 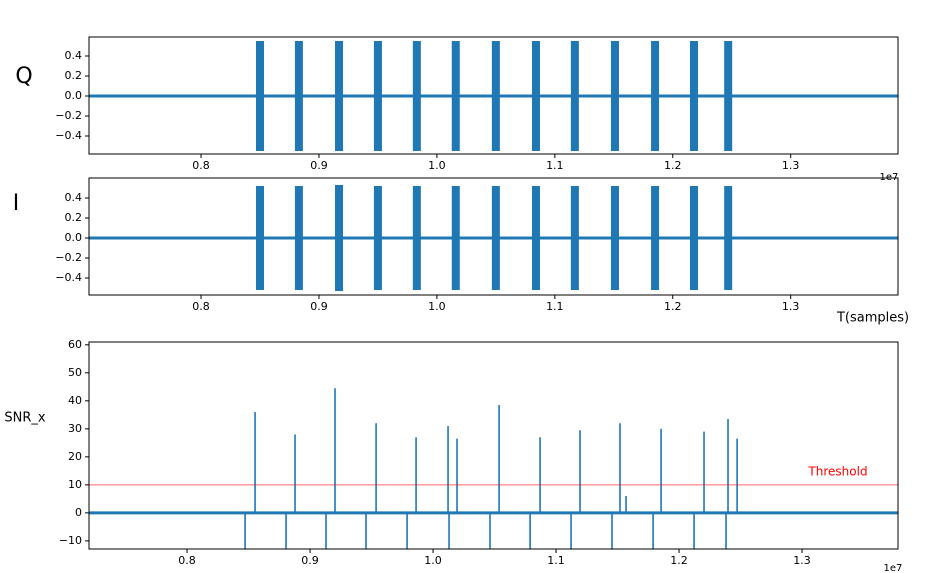 I want to click on y-tick-label: 60, so click(x=75, y=344).